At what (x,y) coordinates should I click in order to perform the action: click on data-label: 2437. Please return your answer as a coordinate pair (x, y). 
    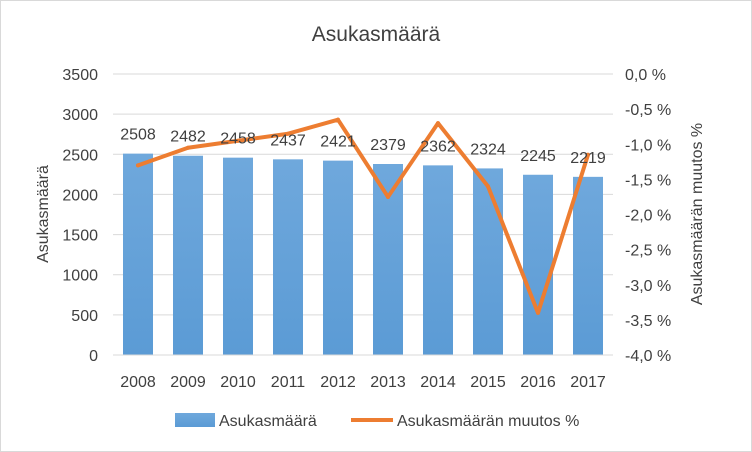
    Looking at the image, I should click on (288, 140).